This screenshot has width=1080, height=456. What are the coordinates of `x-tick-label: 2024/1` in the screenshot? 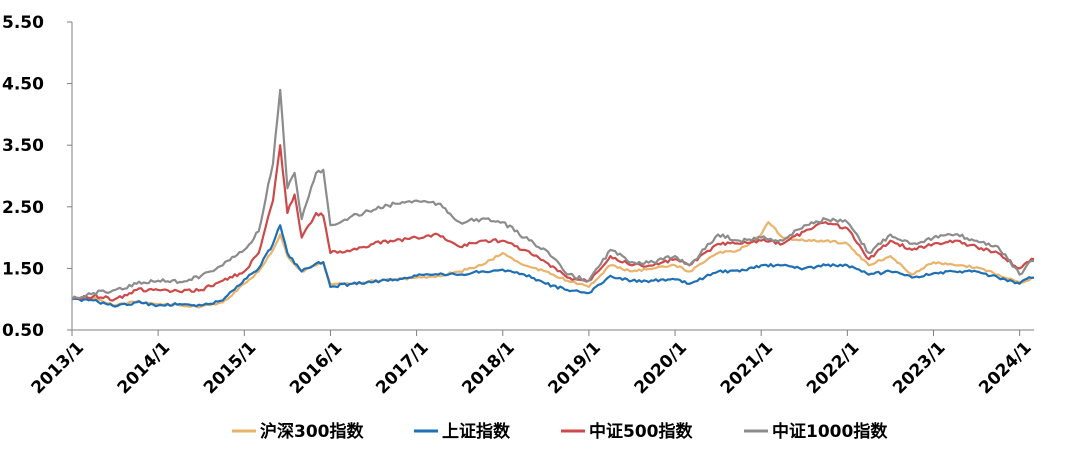 It's located at (1005, 368).